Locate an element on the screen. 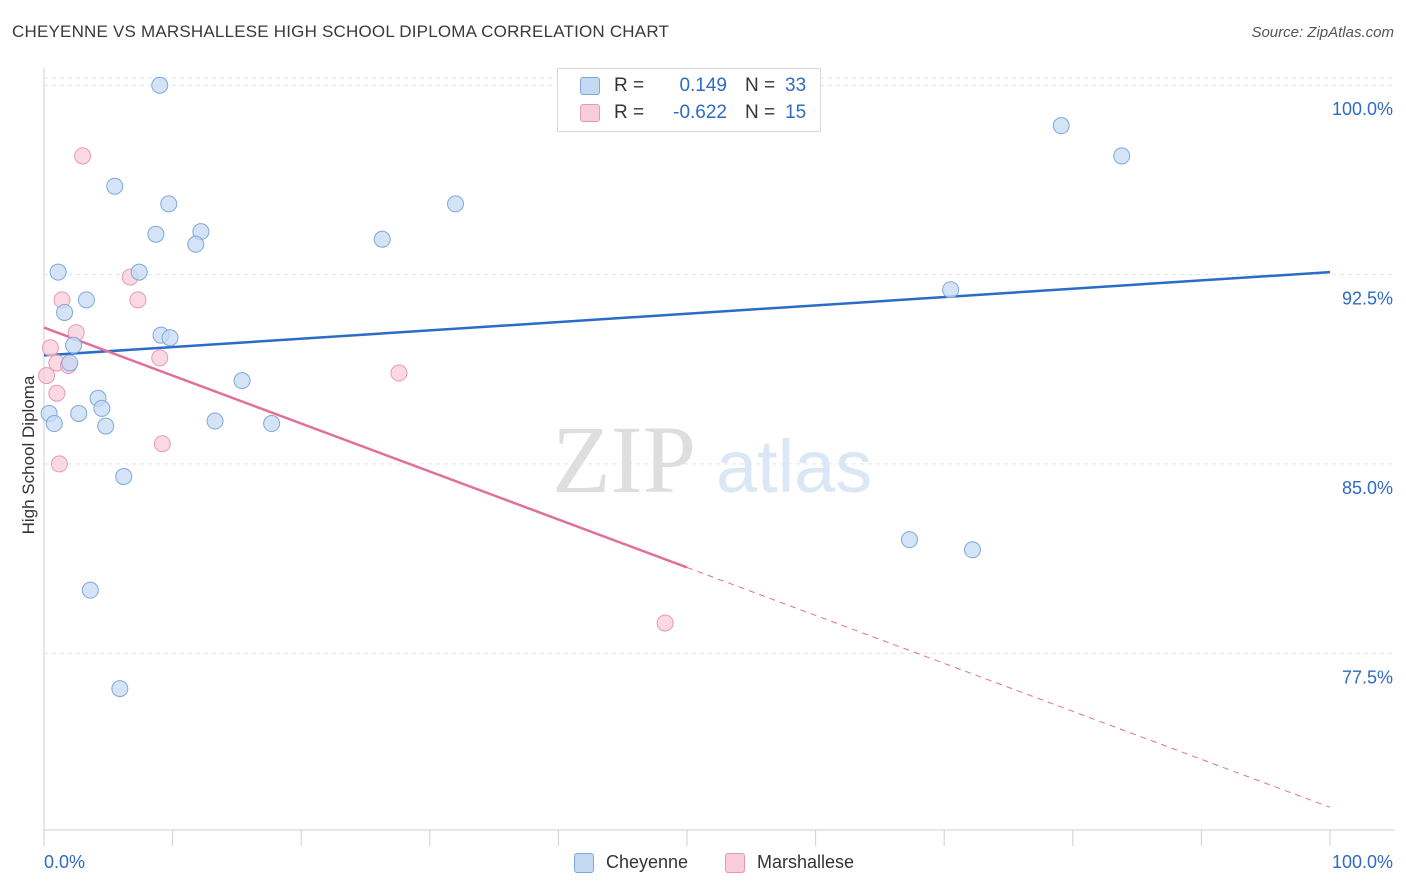  watermark: ZIP atlas is located at coordinates (712, 459).